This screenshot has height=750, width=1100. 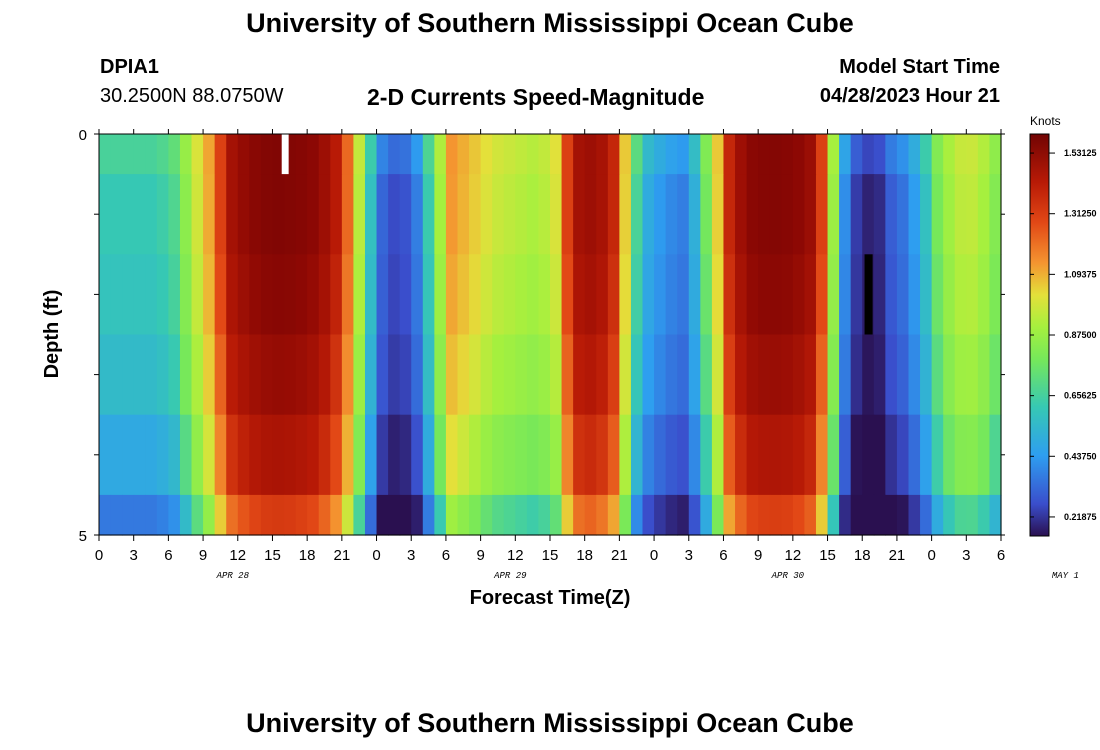 I want to click on x-tick-label: 15, so click(x=550, y=555).